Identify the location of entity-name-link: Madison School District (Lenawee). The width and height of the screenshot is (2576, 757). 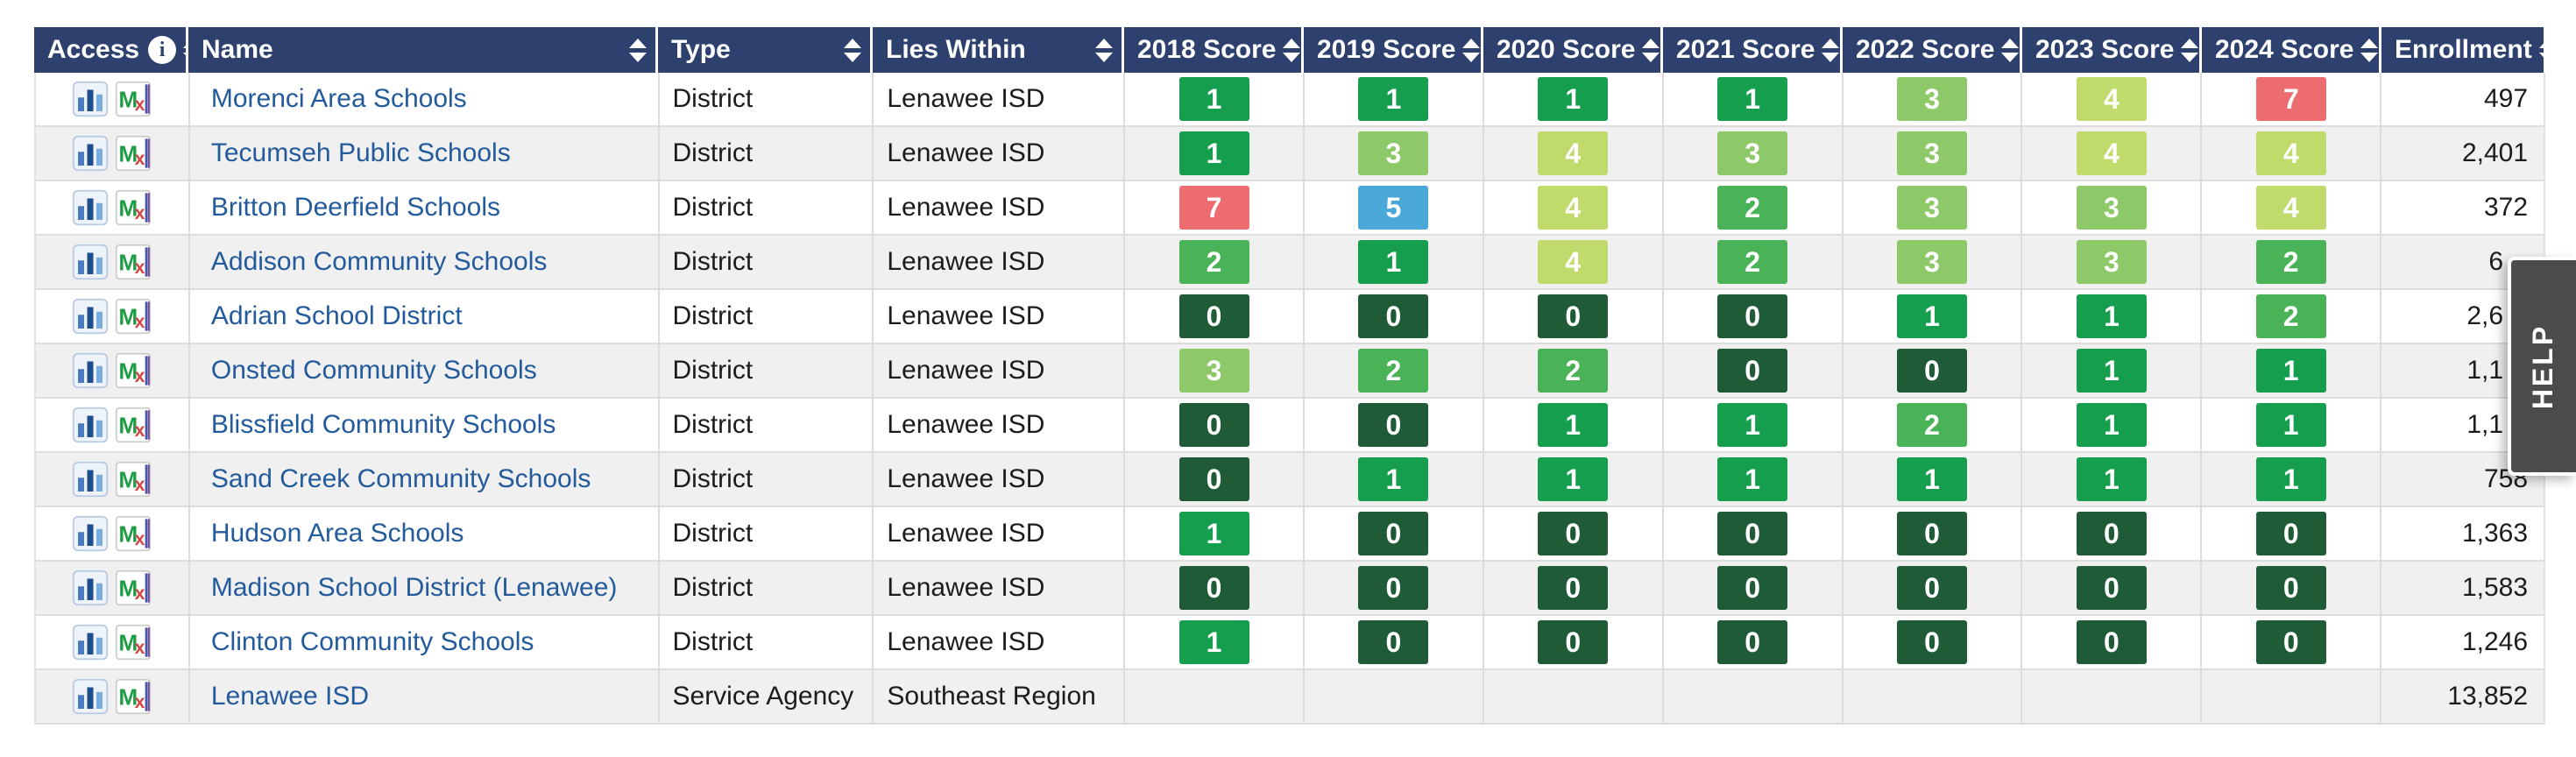
(414, 587).